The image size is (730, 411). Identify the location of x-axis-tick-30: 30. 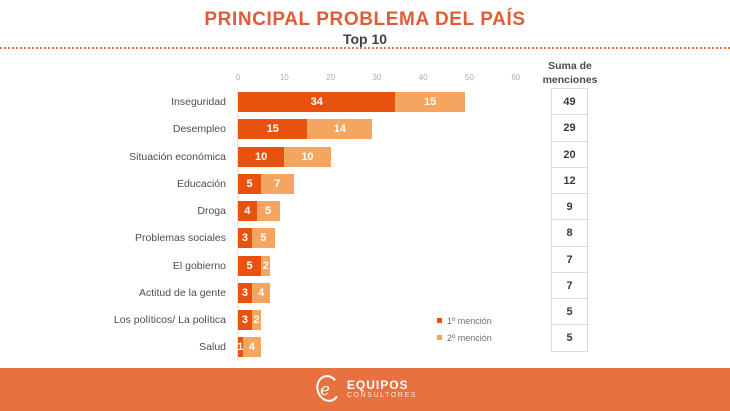
(377, 77).